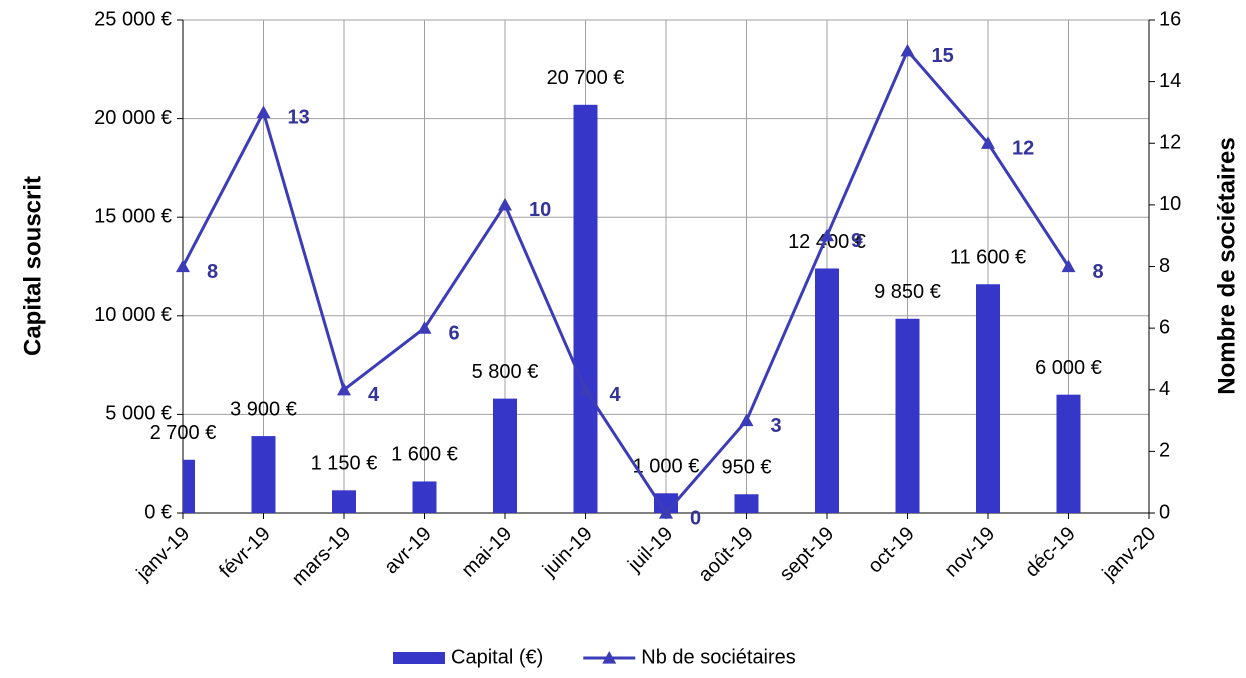 The width and height of the screenshot is (1246, 678). What do you see at coordinates (1129, 554) in the screenshot?
I see `x-tick-label: janv-20` at bounding box center [1129, 554].